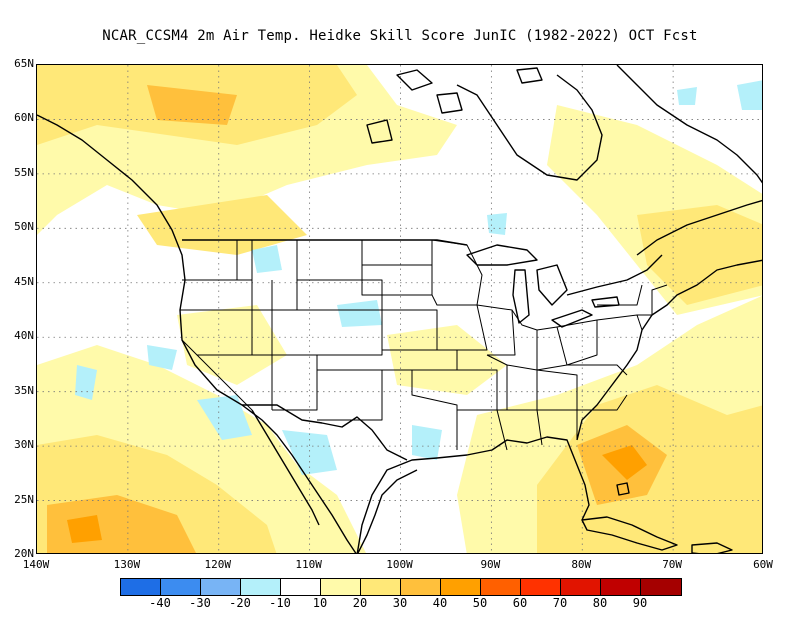 This screenshot has width=800, height=618. What do you see at coordinates (552, 285) in the screenshot?
I see `lake-huron` at bounding box center [552, 285].